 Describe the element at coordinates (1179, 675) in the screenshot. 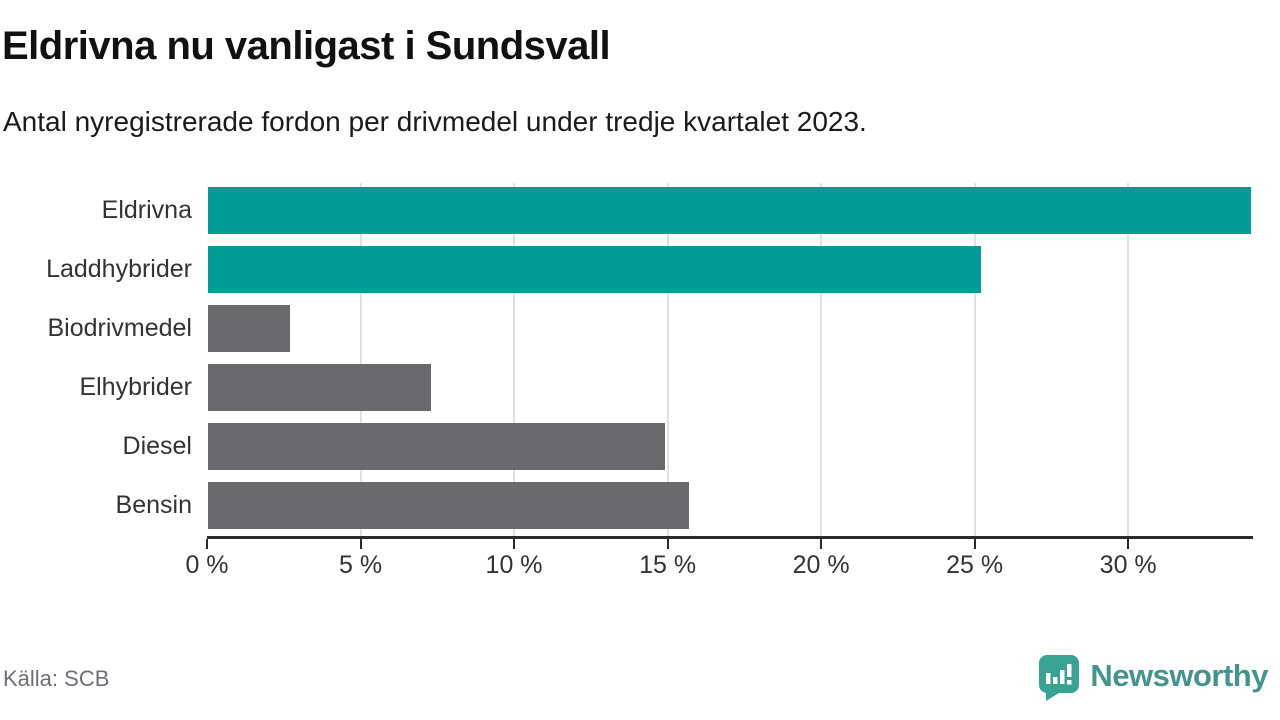

I see `brand-name: Newsworthy` at that location.